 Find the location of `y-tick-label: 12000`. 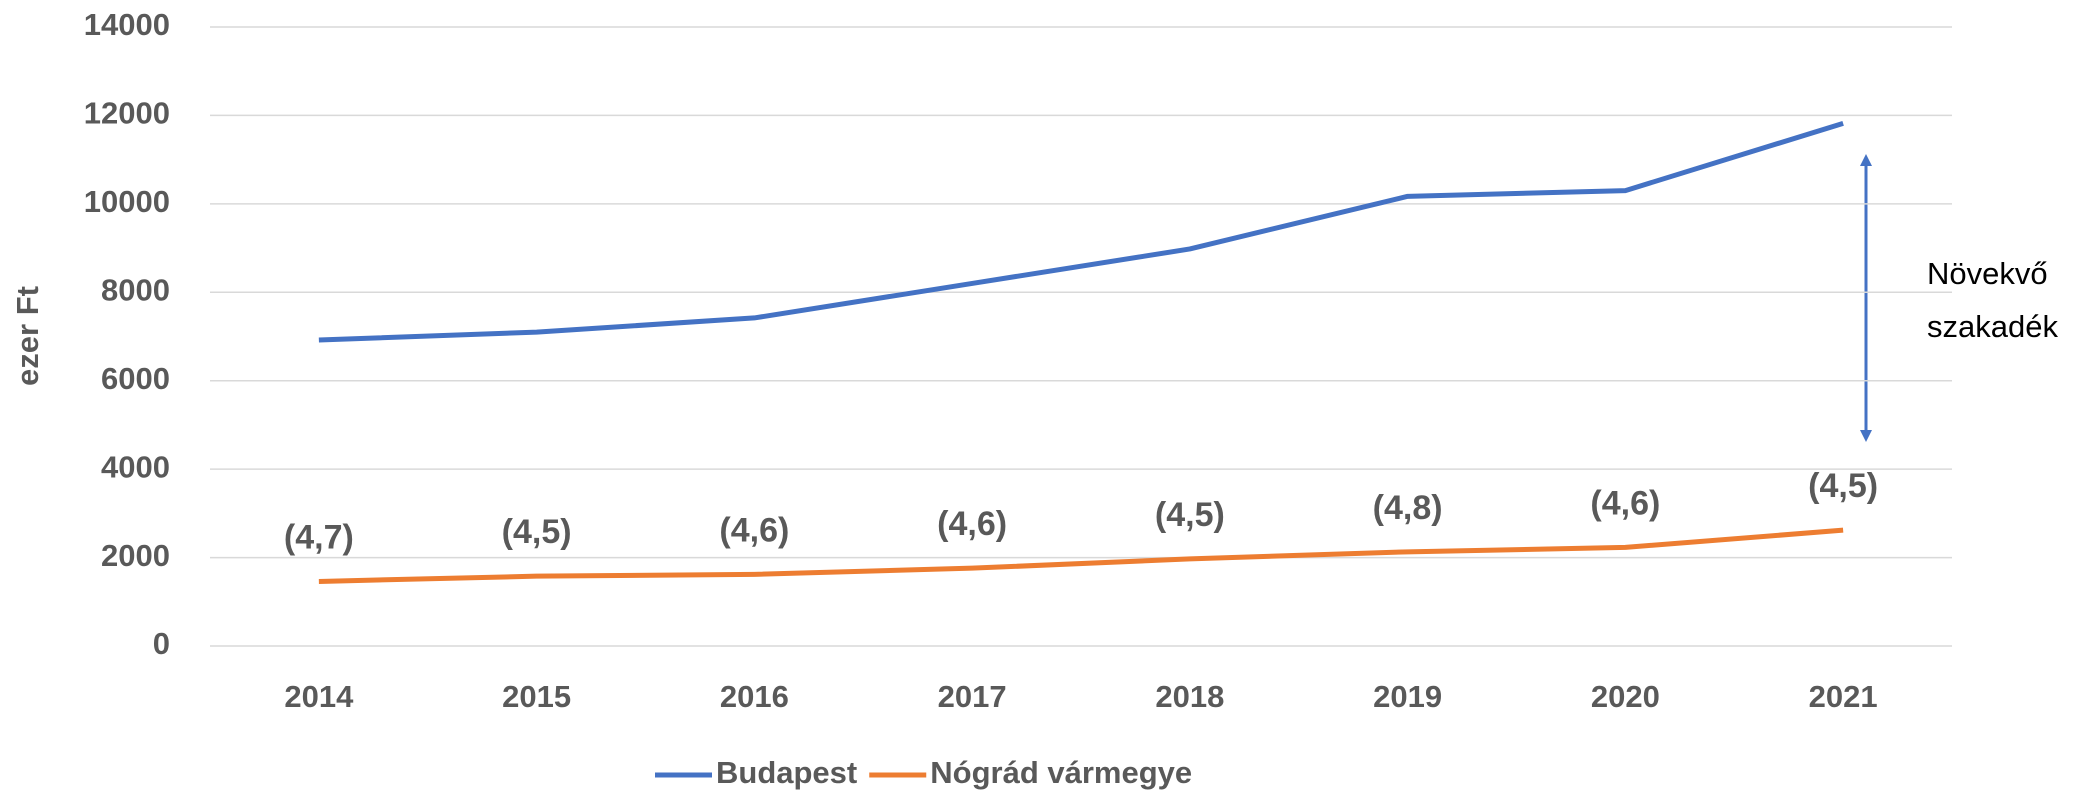

y-tick-label: 12000 is located at coordinates (127, 113).